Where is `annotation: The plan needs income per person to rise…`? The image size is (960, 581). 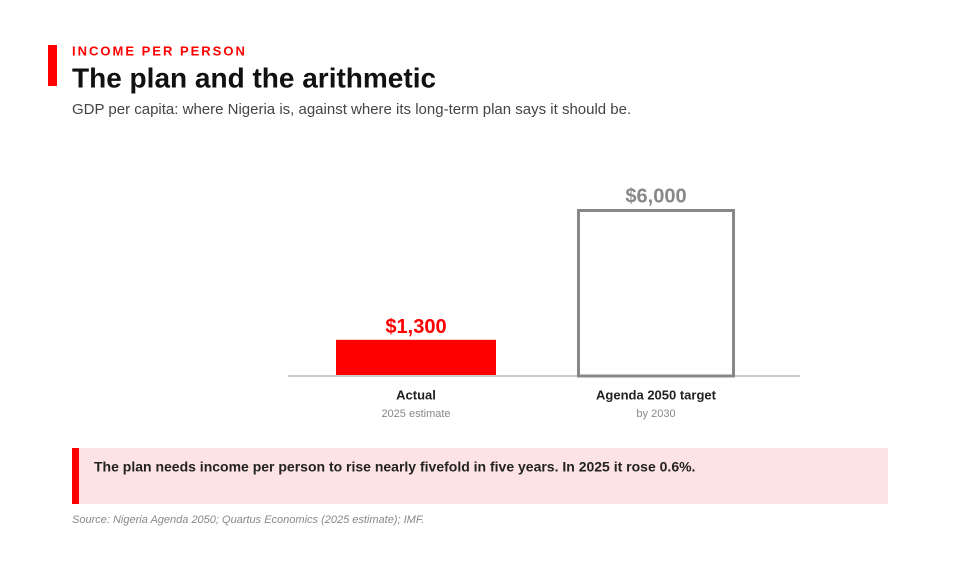 annotation: The plan needs income per person to rise… is located at coordinates (394, 467).